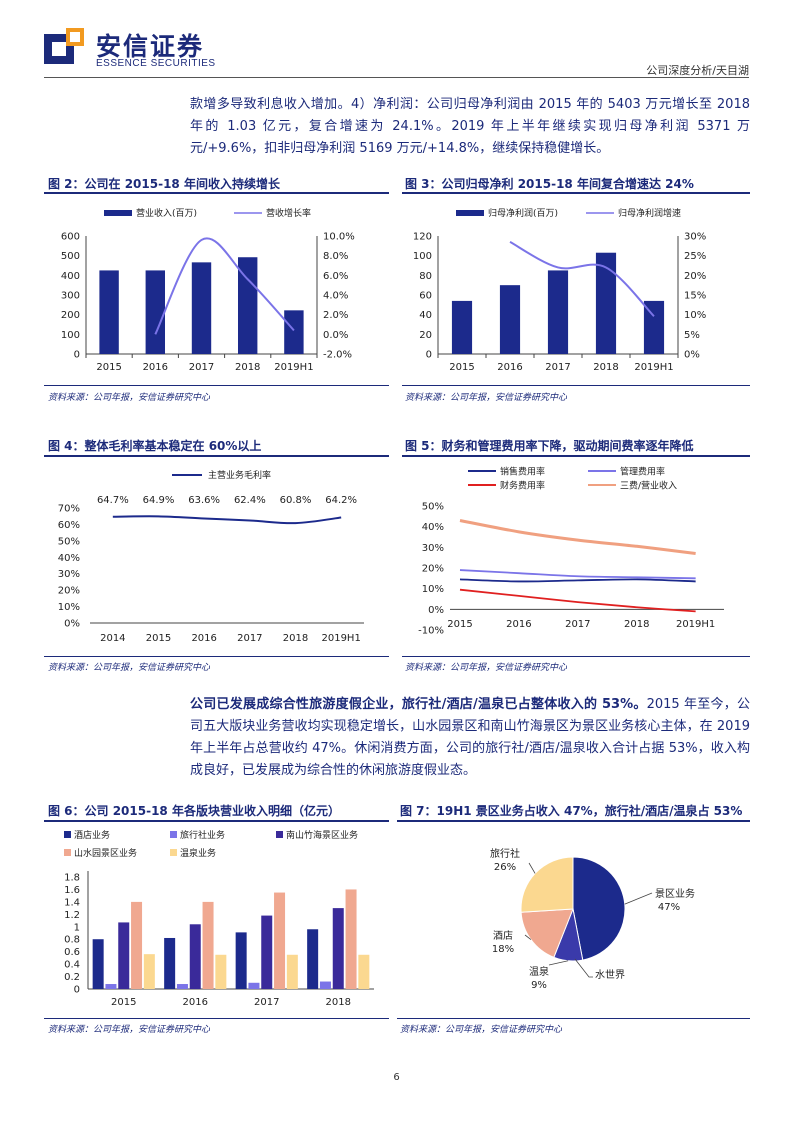  Describe the element at coordinates (216, 385) in the screenshot. I see `figure-2-bottom-rule` at that location.